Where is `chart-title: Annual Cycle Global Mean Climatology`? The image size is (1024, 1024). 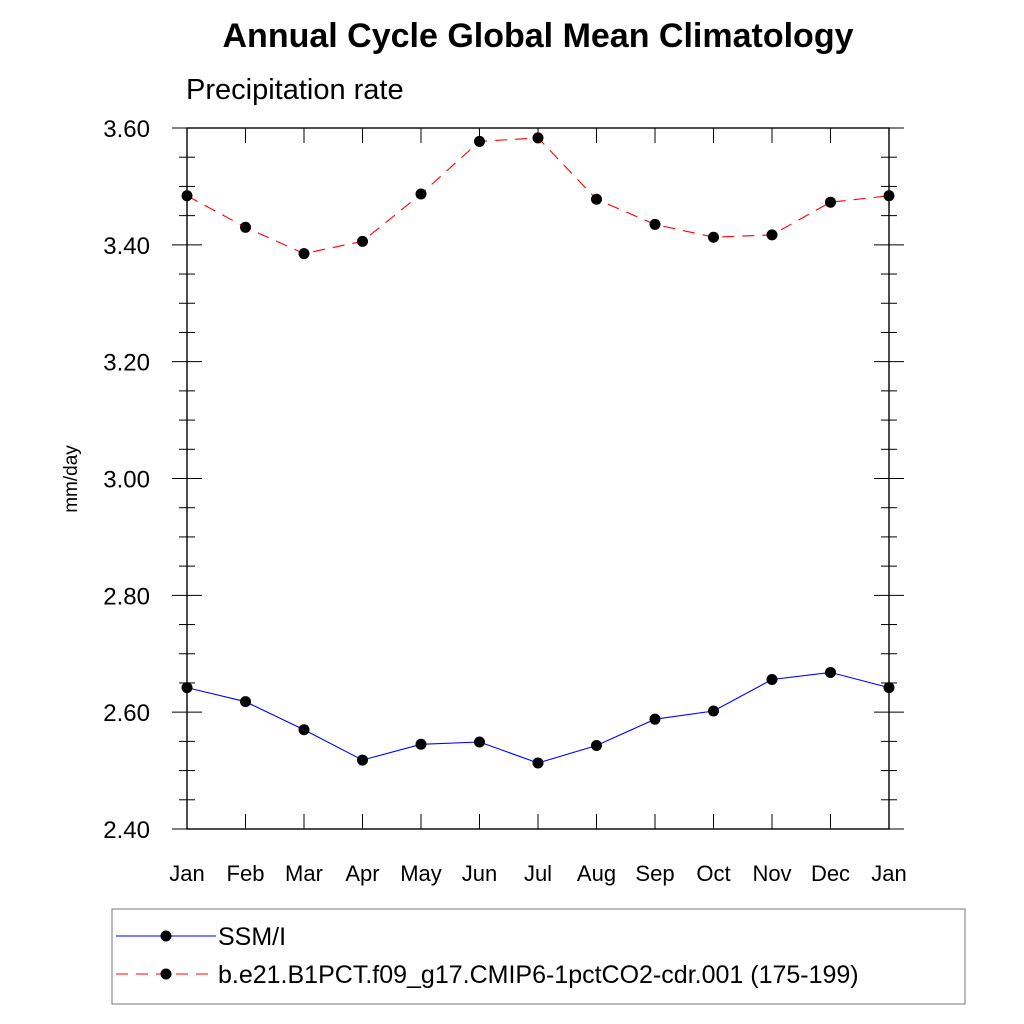 chart-title: Annual Cycle Global Mean Climatology is located at coordinates (538, 36).